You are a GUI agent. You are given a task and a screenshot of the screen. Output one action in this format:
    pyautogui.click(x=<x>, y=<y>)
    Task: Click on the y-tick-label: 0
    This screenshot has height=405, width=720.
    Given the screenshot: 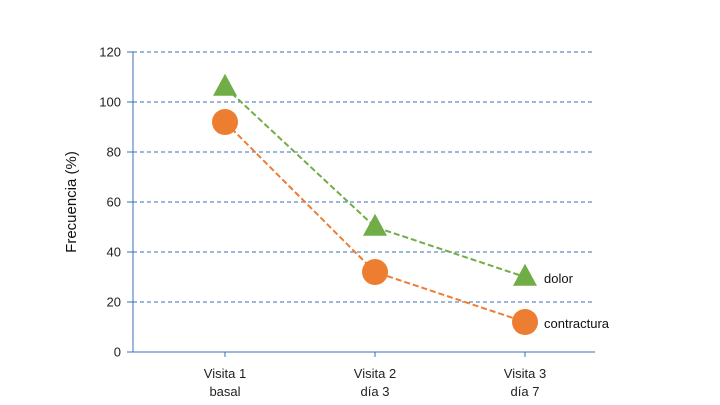 What is the action you would take?
    pyautogui.click(x=117, y=352)
    